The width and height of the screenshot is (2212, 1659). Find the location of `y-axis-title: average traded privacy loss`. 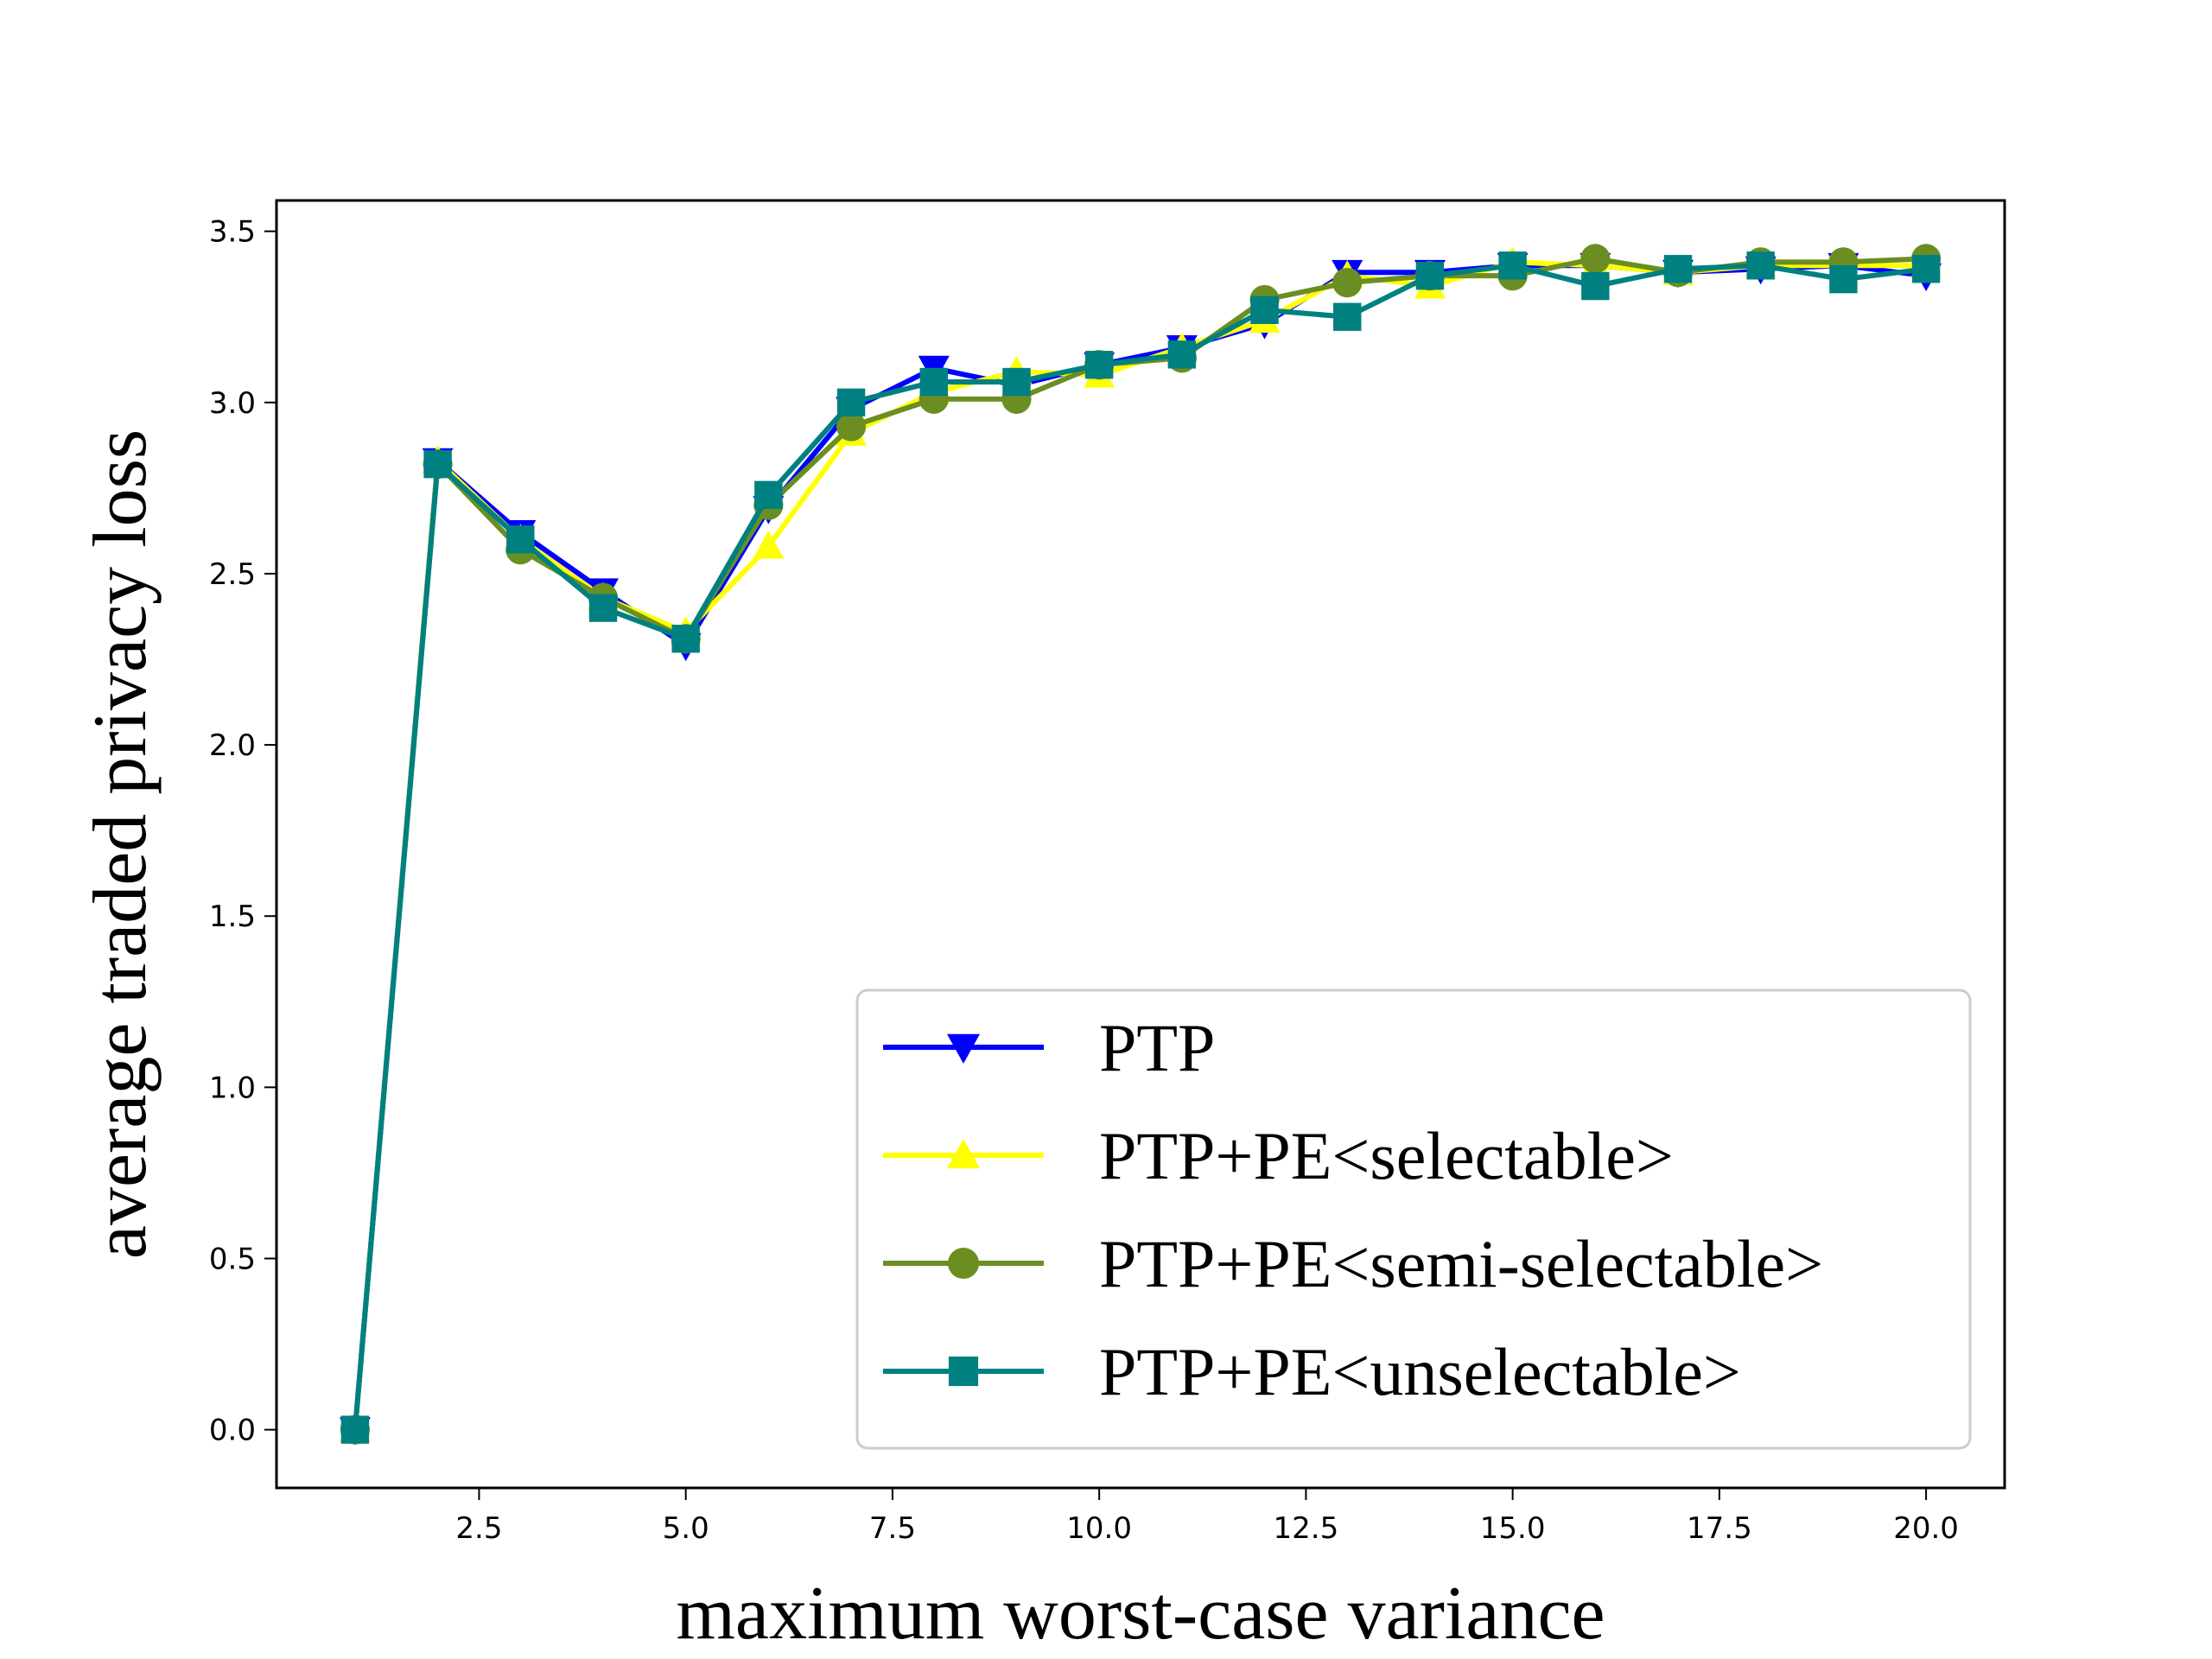

y-axis-title: average traded privacy loss is located at coordinates (120, 844).